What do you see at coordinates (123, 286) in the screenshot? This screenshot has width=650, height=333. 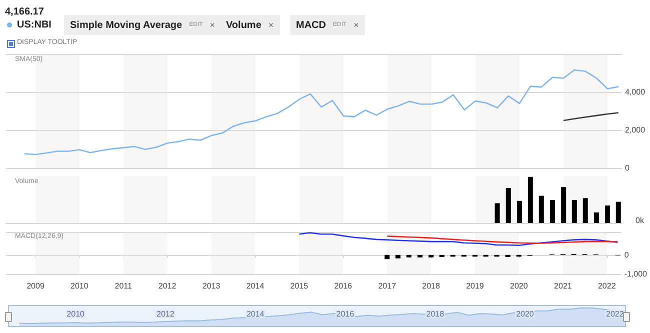 I see `x-tick-label: 2011` at bounding box center [123, 286].